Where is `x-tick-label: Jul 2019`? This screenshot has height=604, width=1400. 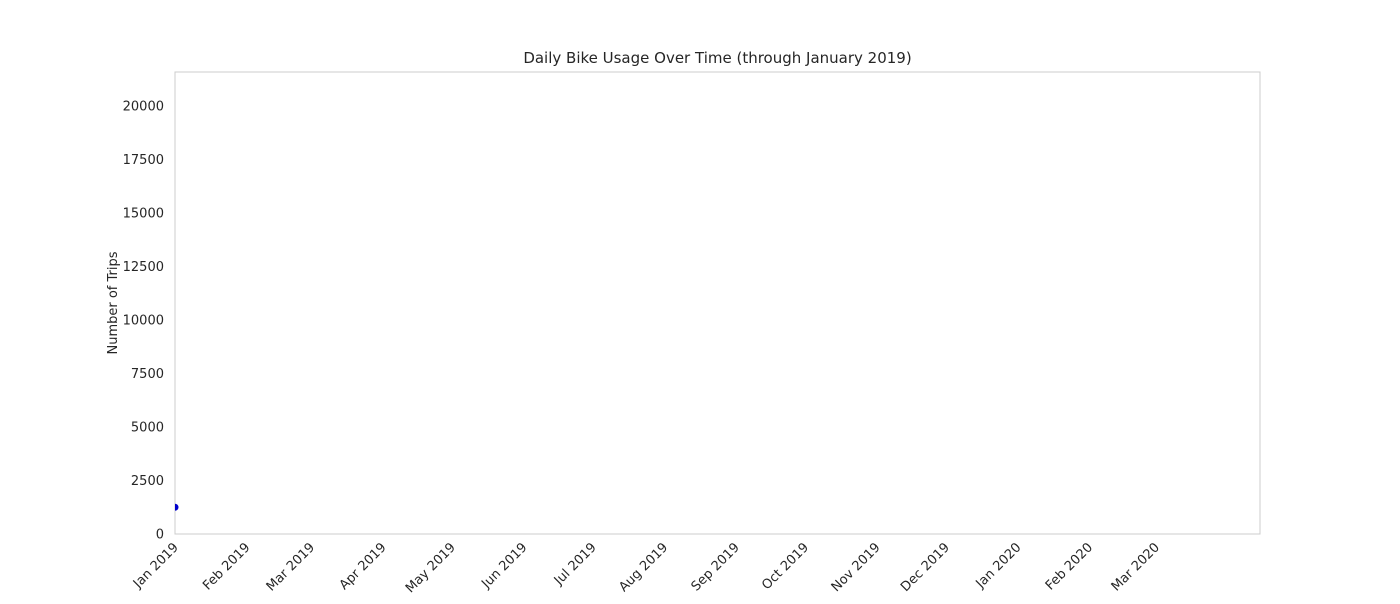 x-tick-label: Jul 2019 is located at coordinates (575, 564).